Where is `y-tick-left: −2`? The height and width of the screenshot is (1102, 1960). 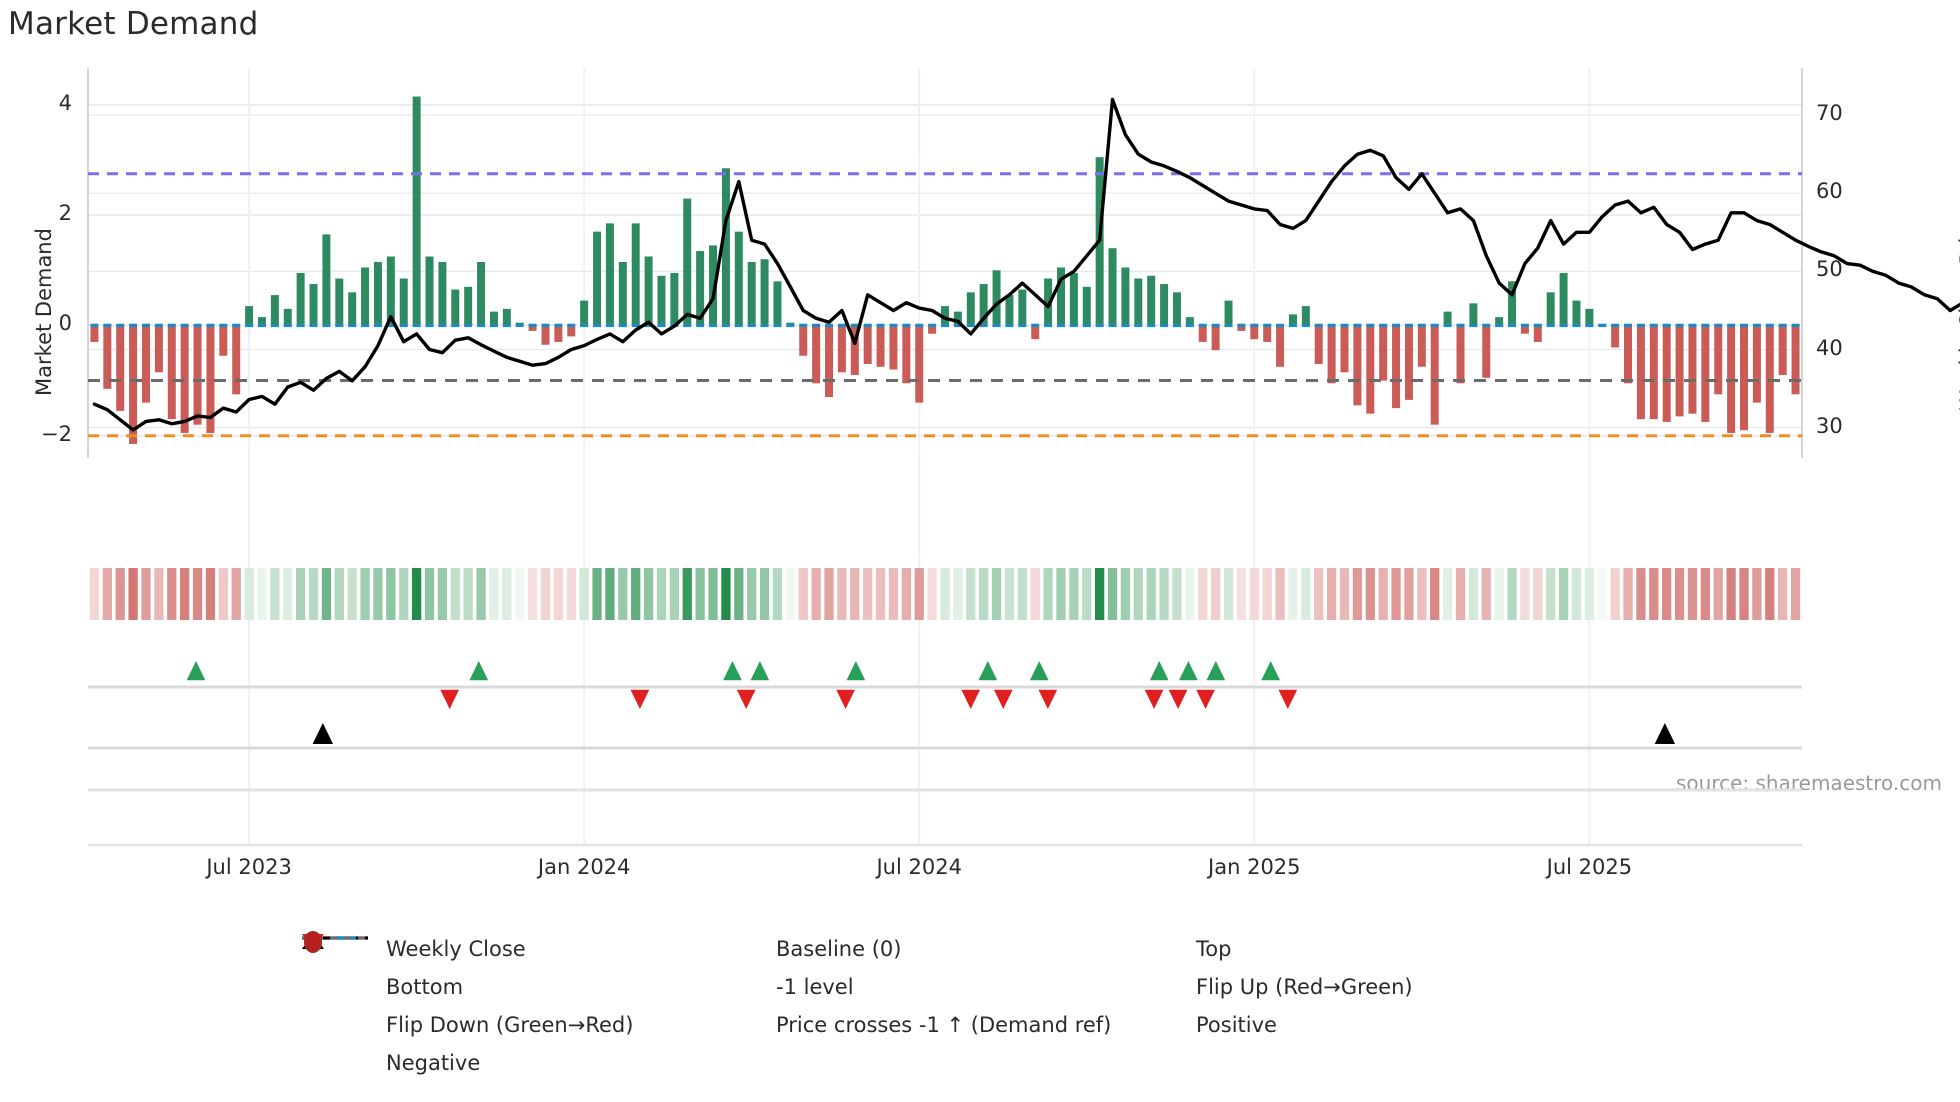
y-tick-left: −2 is located at coordinates (56, 433).